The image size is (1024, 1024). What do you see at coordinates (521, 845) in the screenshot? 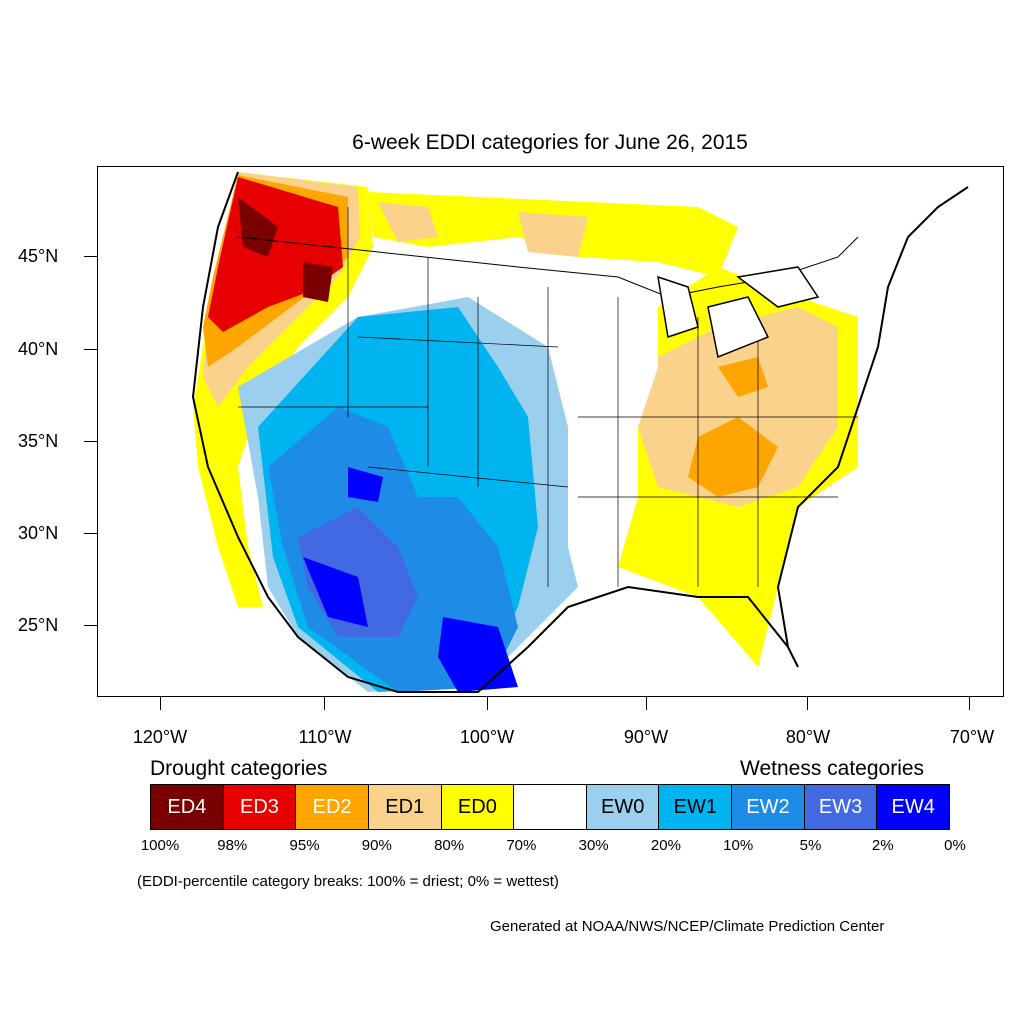
I see `legend-break-label: 70%` at bounding box center [521, 845].